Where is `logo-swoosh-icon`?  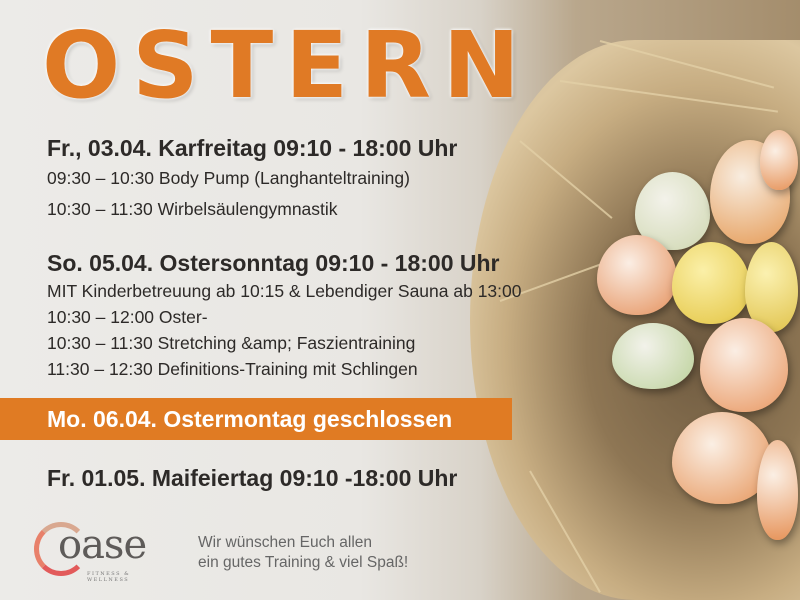
logo-swoosh-icon is located at coordinates (61, 549).